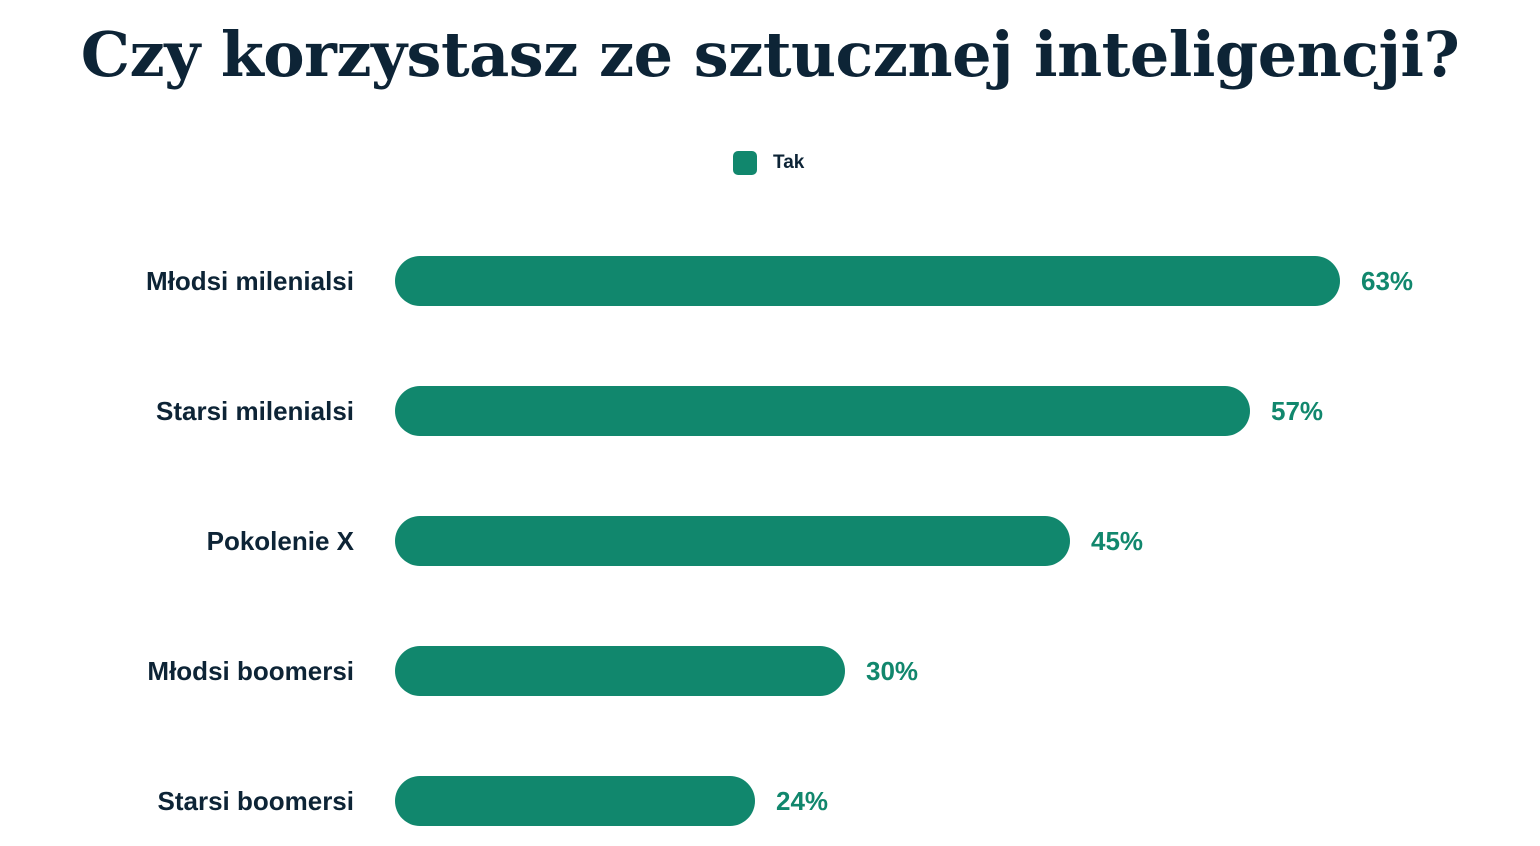  I want to click on value-label: 45%, so click(1117, 541).